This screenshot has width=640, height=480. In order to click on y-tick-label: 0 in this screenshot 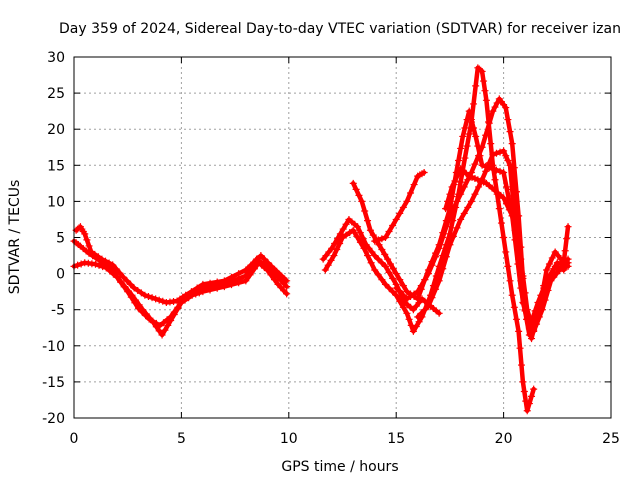, I will do `click(60, 275)`.